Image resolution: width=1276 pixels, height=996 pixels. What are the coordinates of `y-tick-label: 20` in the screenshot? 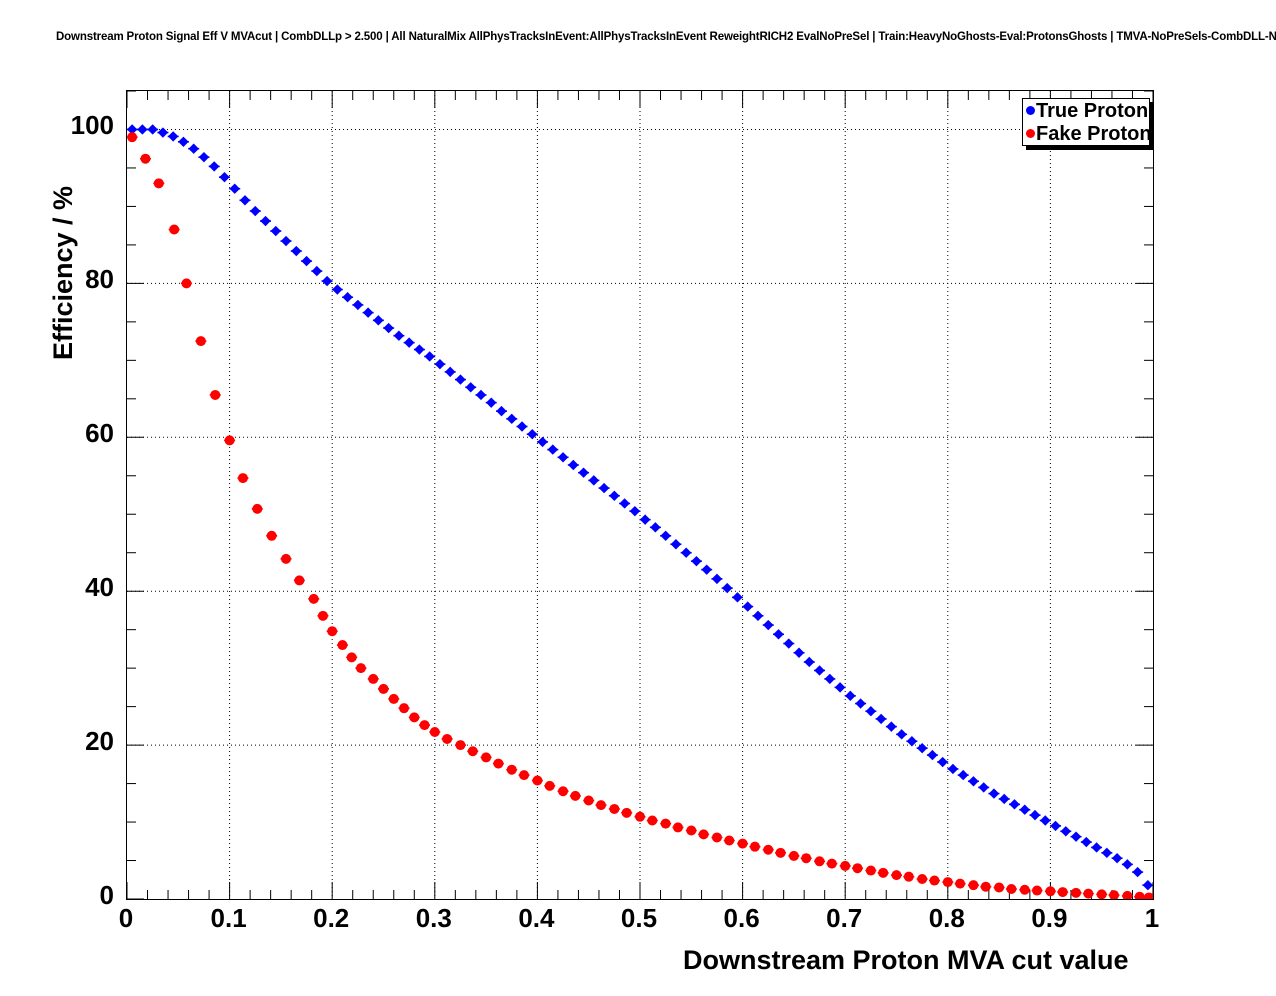 It's located at (99, 741).